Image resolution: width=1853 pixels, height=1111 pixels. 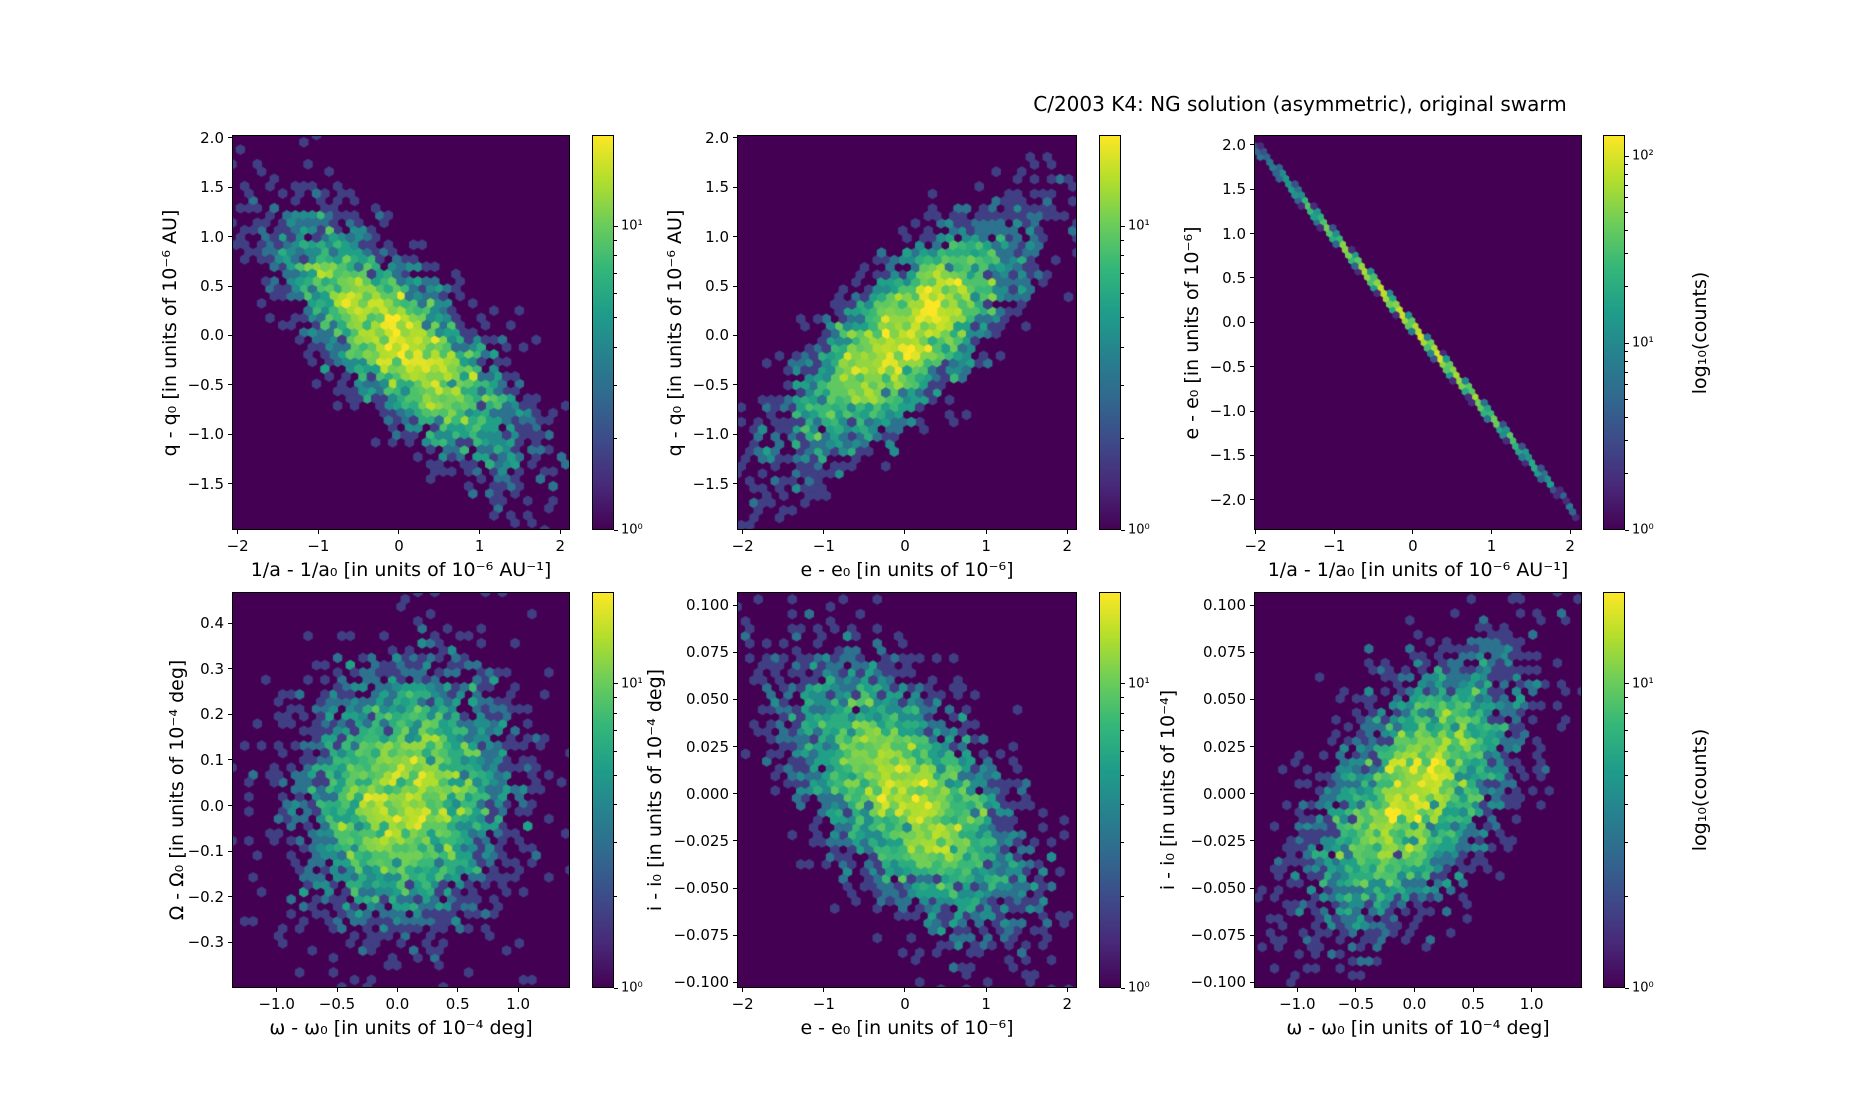 What do you see at coordinates (205, 384) in the screenshot?
I see `y-tick-label: −0.5` at bounding box center [205, 384].